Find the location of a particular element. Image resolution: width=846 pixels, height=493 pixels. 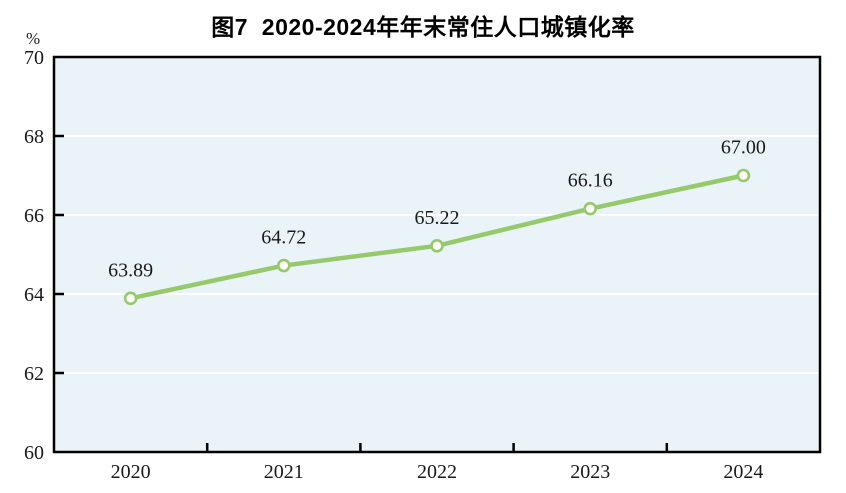

x-axis-label-2022: 2022 is located at coordinates (437, 472).